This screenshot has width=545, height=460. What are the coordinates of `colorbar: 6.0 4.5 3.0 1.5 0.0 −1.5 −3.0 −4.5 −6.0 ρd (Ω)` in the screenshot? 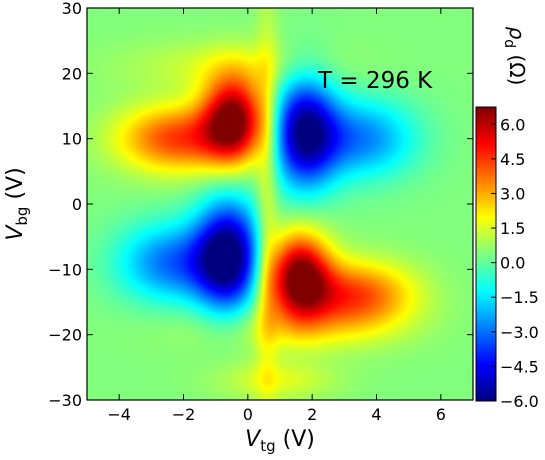 It's located at (507, 219).